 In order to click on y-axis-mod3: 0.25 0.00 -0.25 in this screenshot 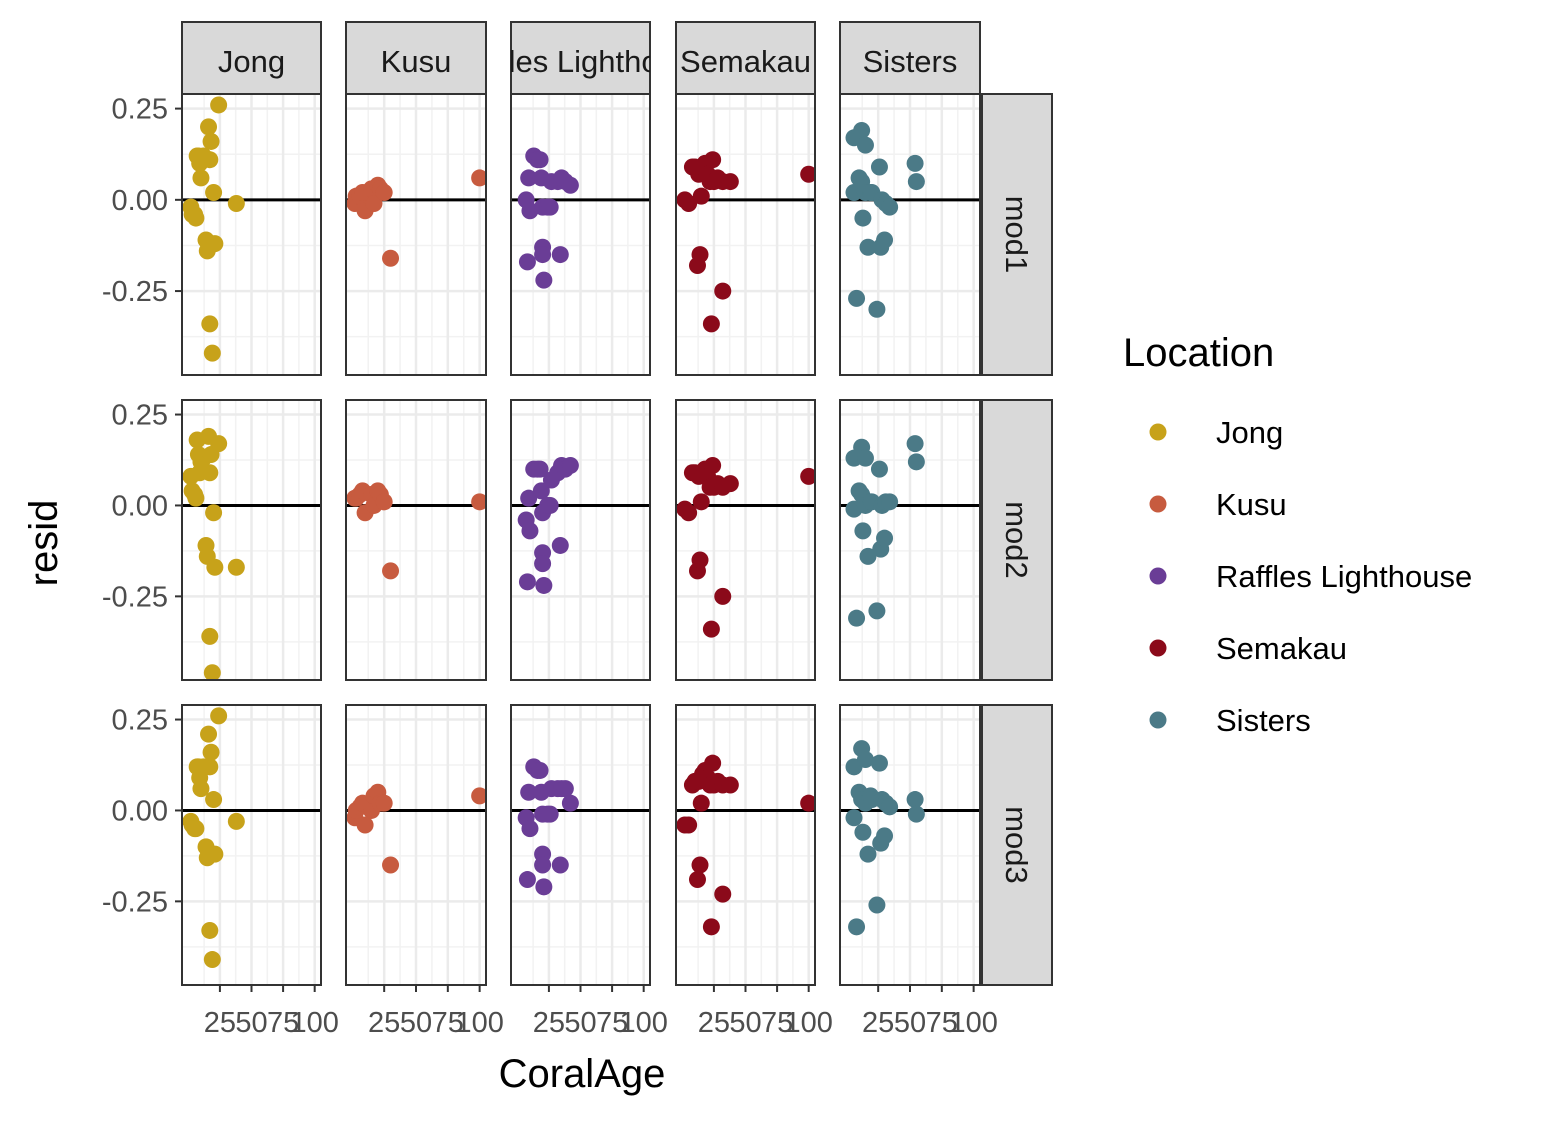, I will do `click(142, 811)`.